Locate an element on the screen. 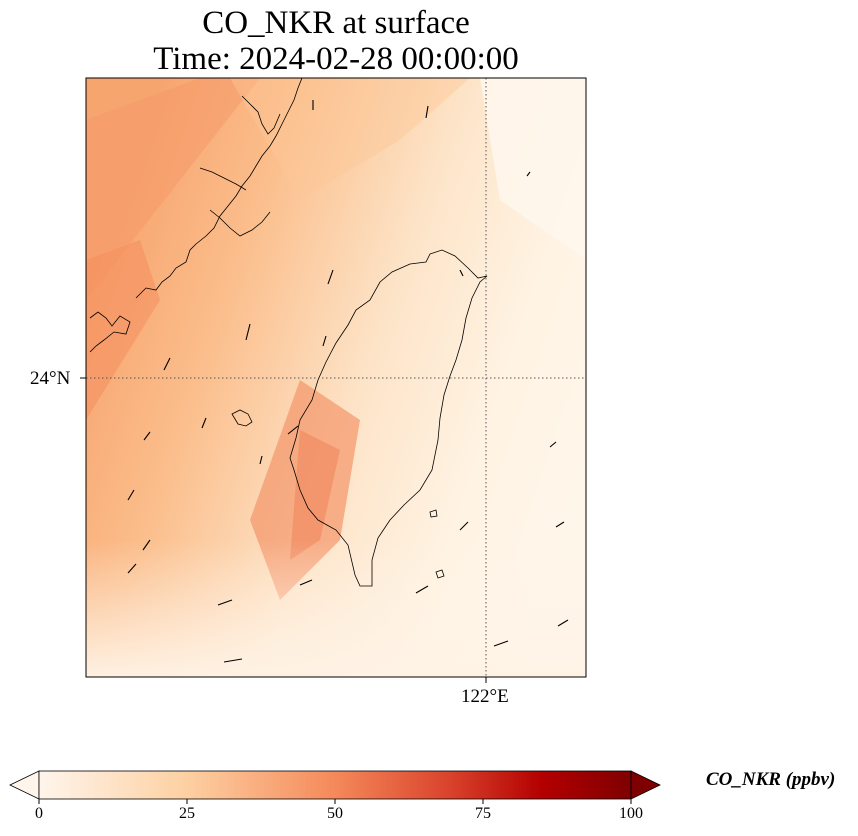  penghu-islands is located at coordinates (242, 418).